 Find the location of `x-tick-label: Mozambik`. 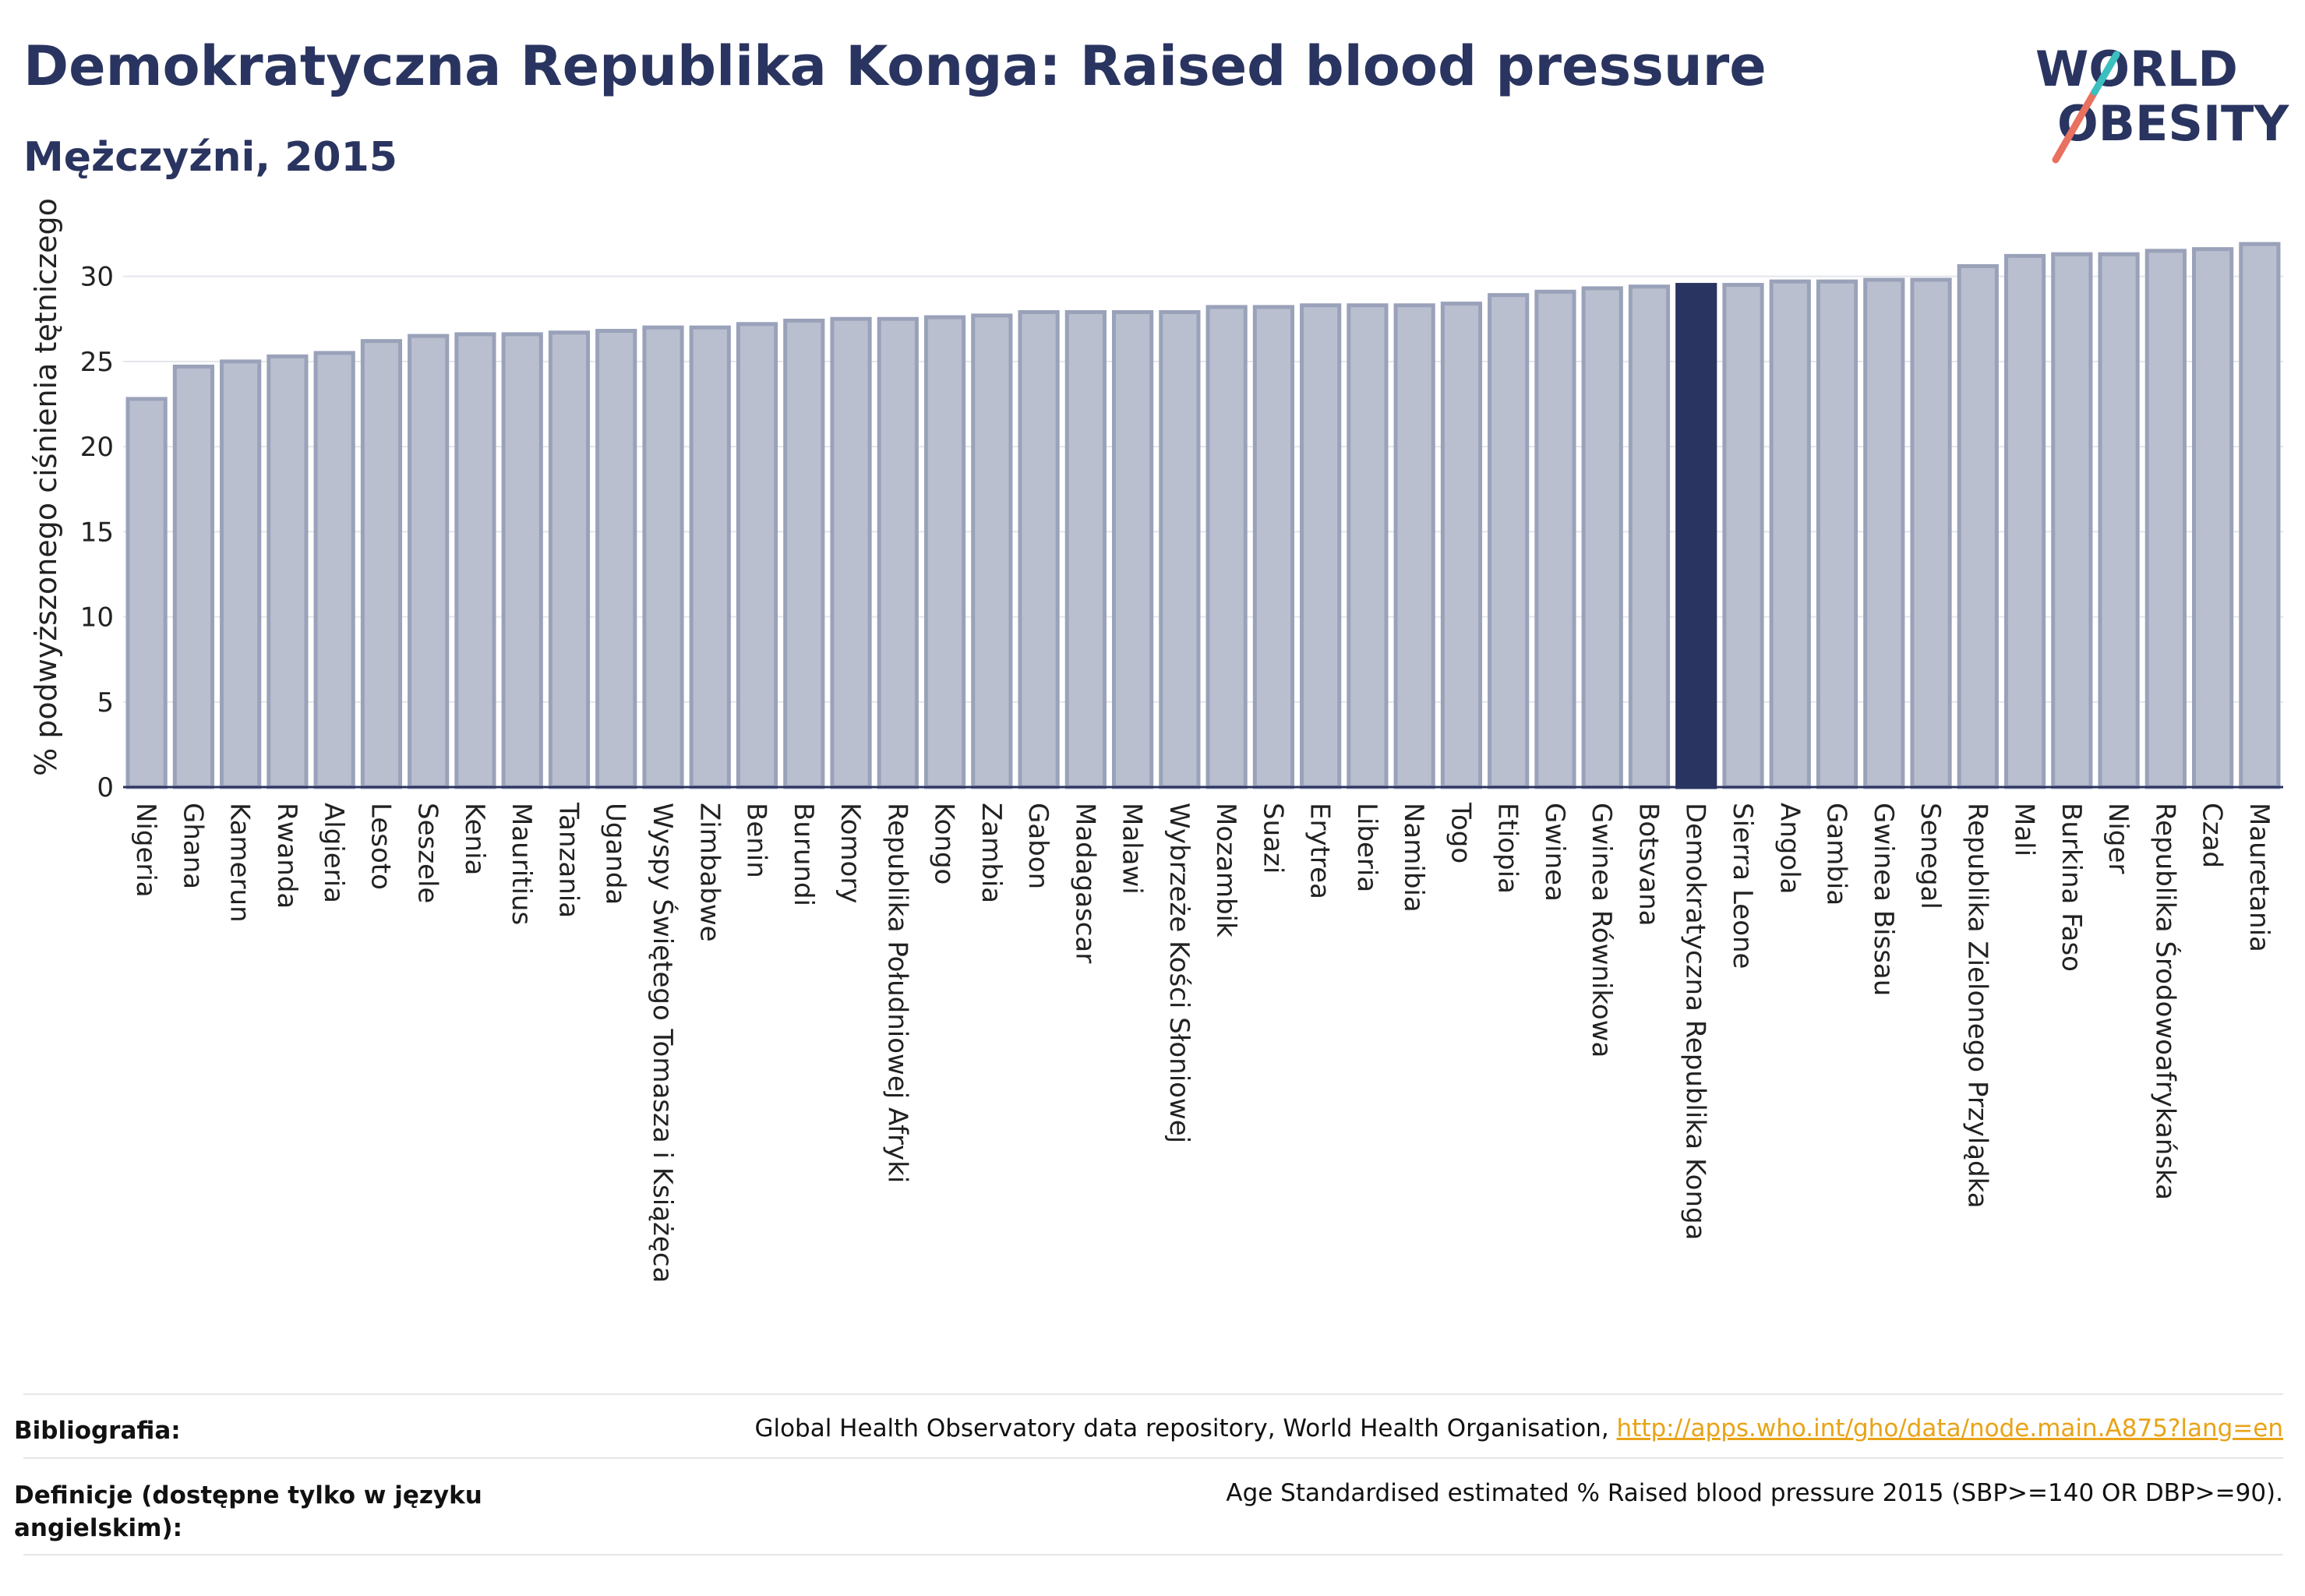

x-tick-label: Mozambik is located at coordinates (1225, 870).